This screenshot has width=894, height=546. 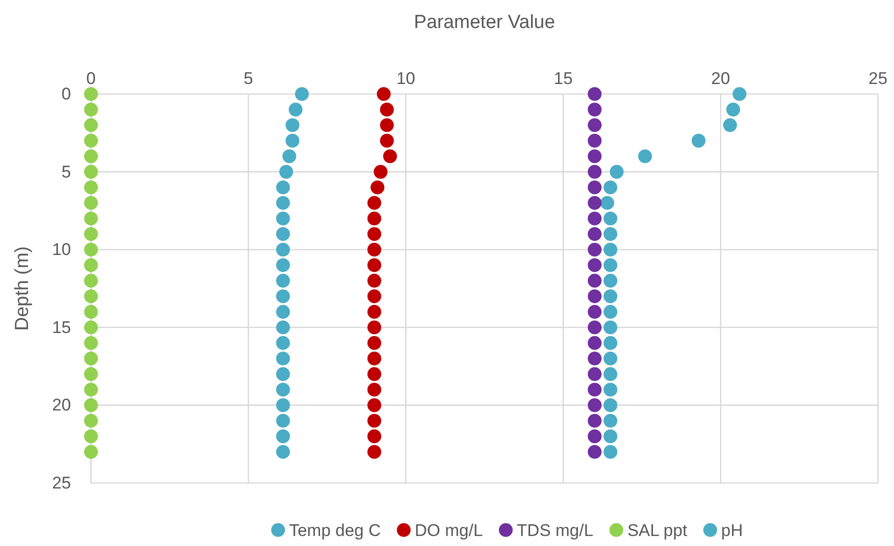 I want to click on x-tick-label: 10, so click(x=406, y=78).